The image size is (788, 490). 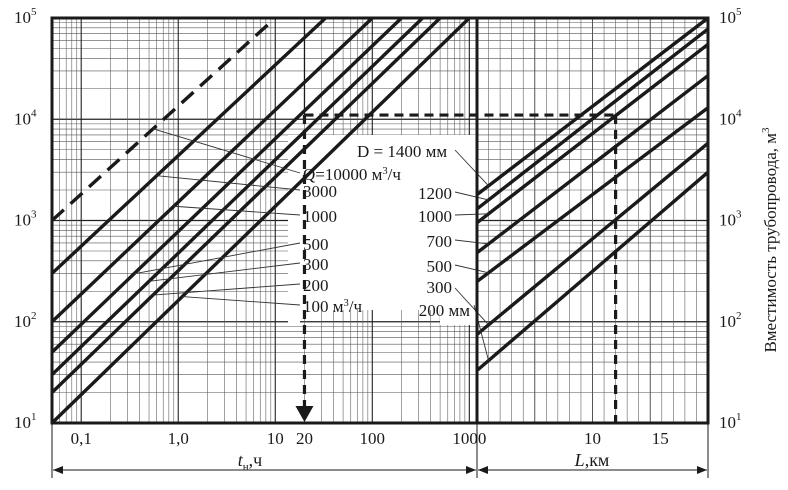 What do you see at coordinates (304, 414) in the screenshot?
I see `example-arrow` at bounding box center [304, 414].